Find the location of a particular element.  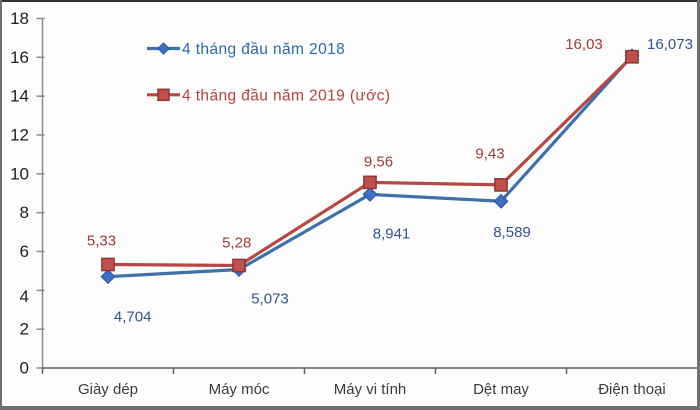

svg-text: Dệt may is located at coordinates (501, 389).